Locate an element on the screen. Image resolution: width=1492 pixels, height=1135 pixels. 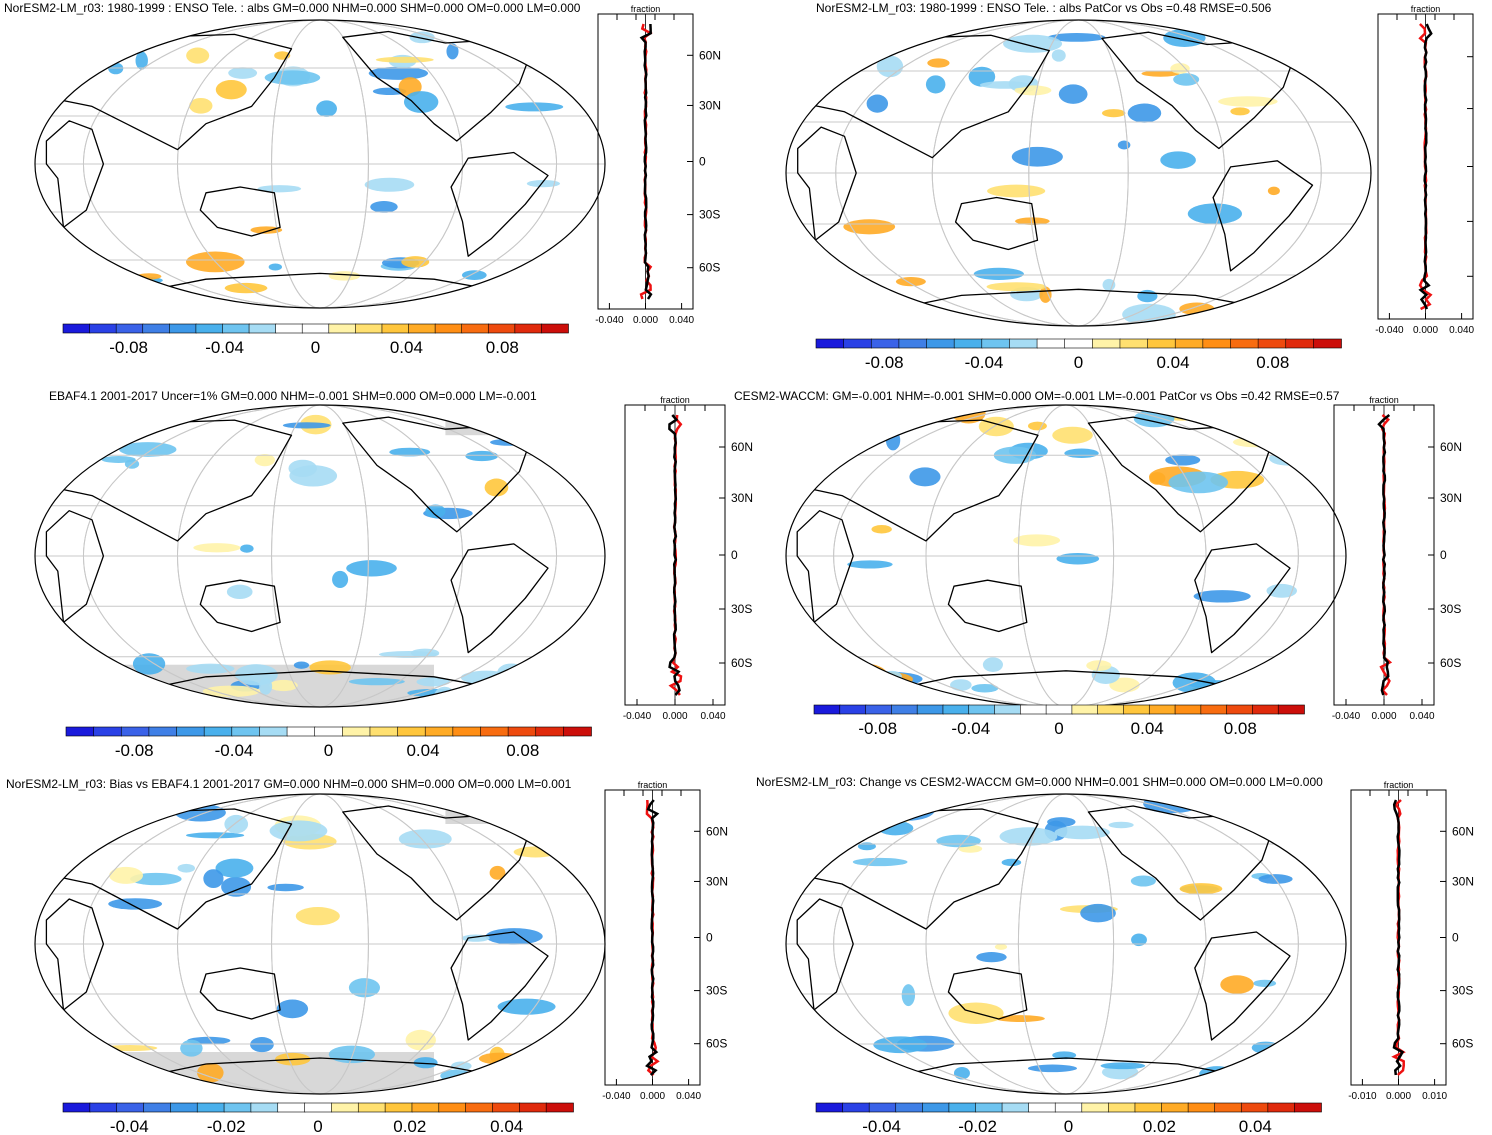
zonal-mean-plot: fraction -0.010 0.000 0.010 60N 30N 0 30S 60S is located at coordinates (1411, 941).